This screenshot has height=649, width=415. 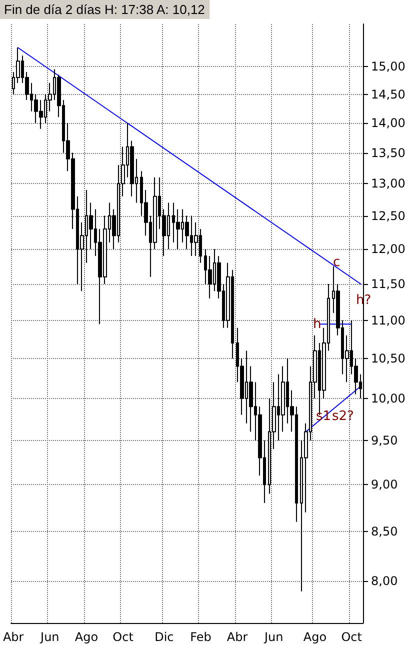 What do you see at coordinates (388, 320) in the screenshot?
I see `y-tick-label: 11,00` at bounding box center [388, 320].